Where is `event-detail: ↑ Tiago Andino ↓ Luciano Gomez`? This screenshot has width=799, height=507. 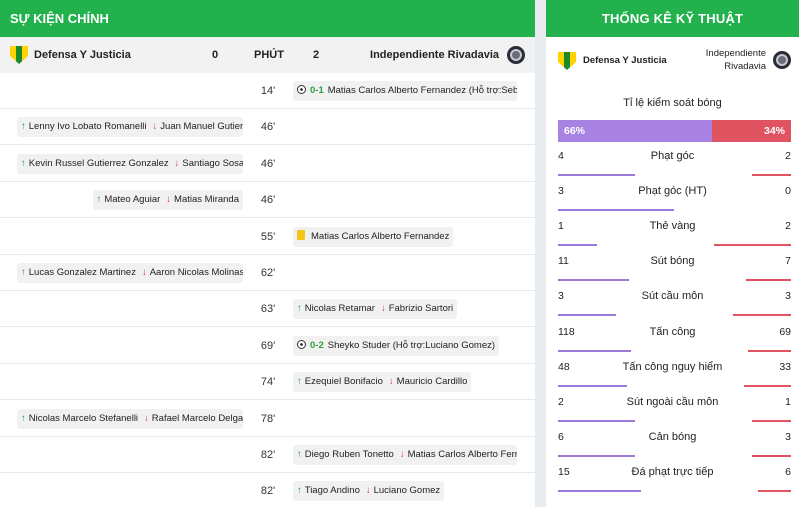 event-detail: ↑ Tiago Andino ↓ Luciano Gomez is located at coordinates (369, 491).